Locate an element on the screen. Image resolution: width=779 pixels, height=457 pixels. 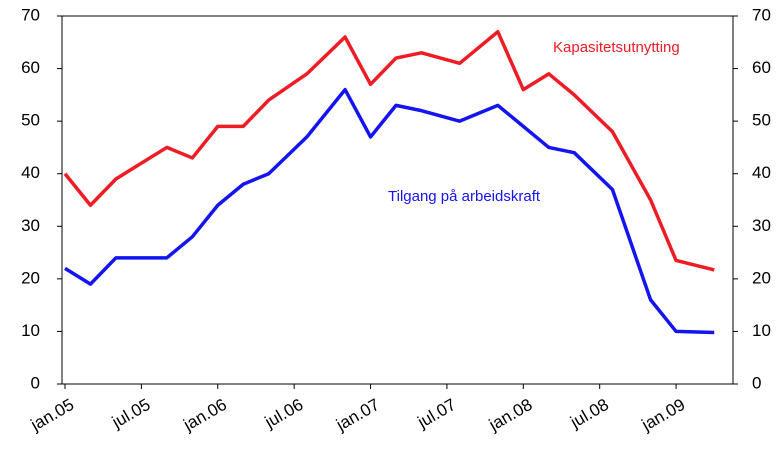
y2-tick-label: 60 is located at coordinates (761, 67).